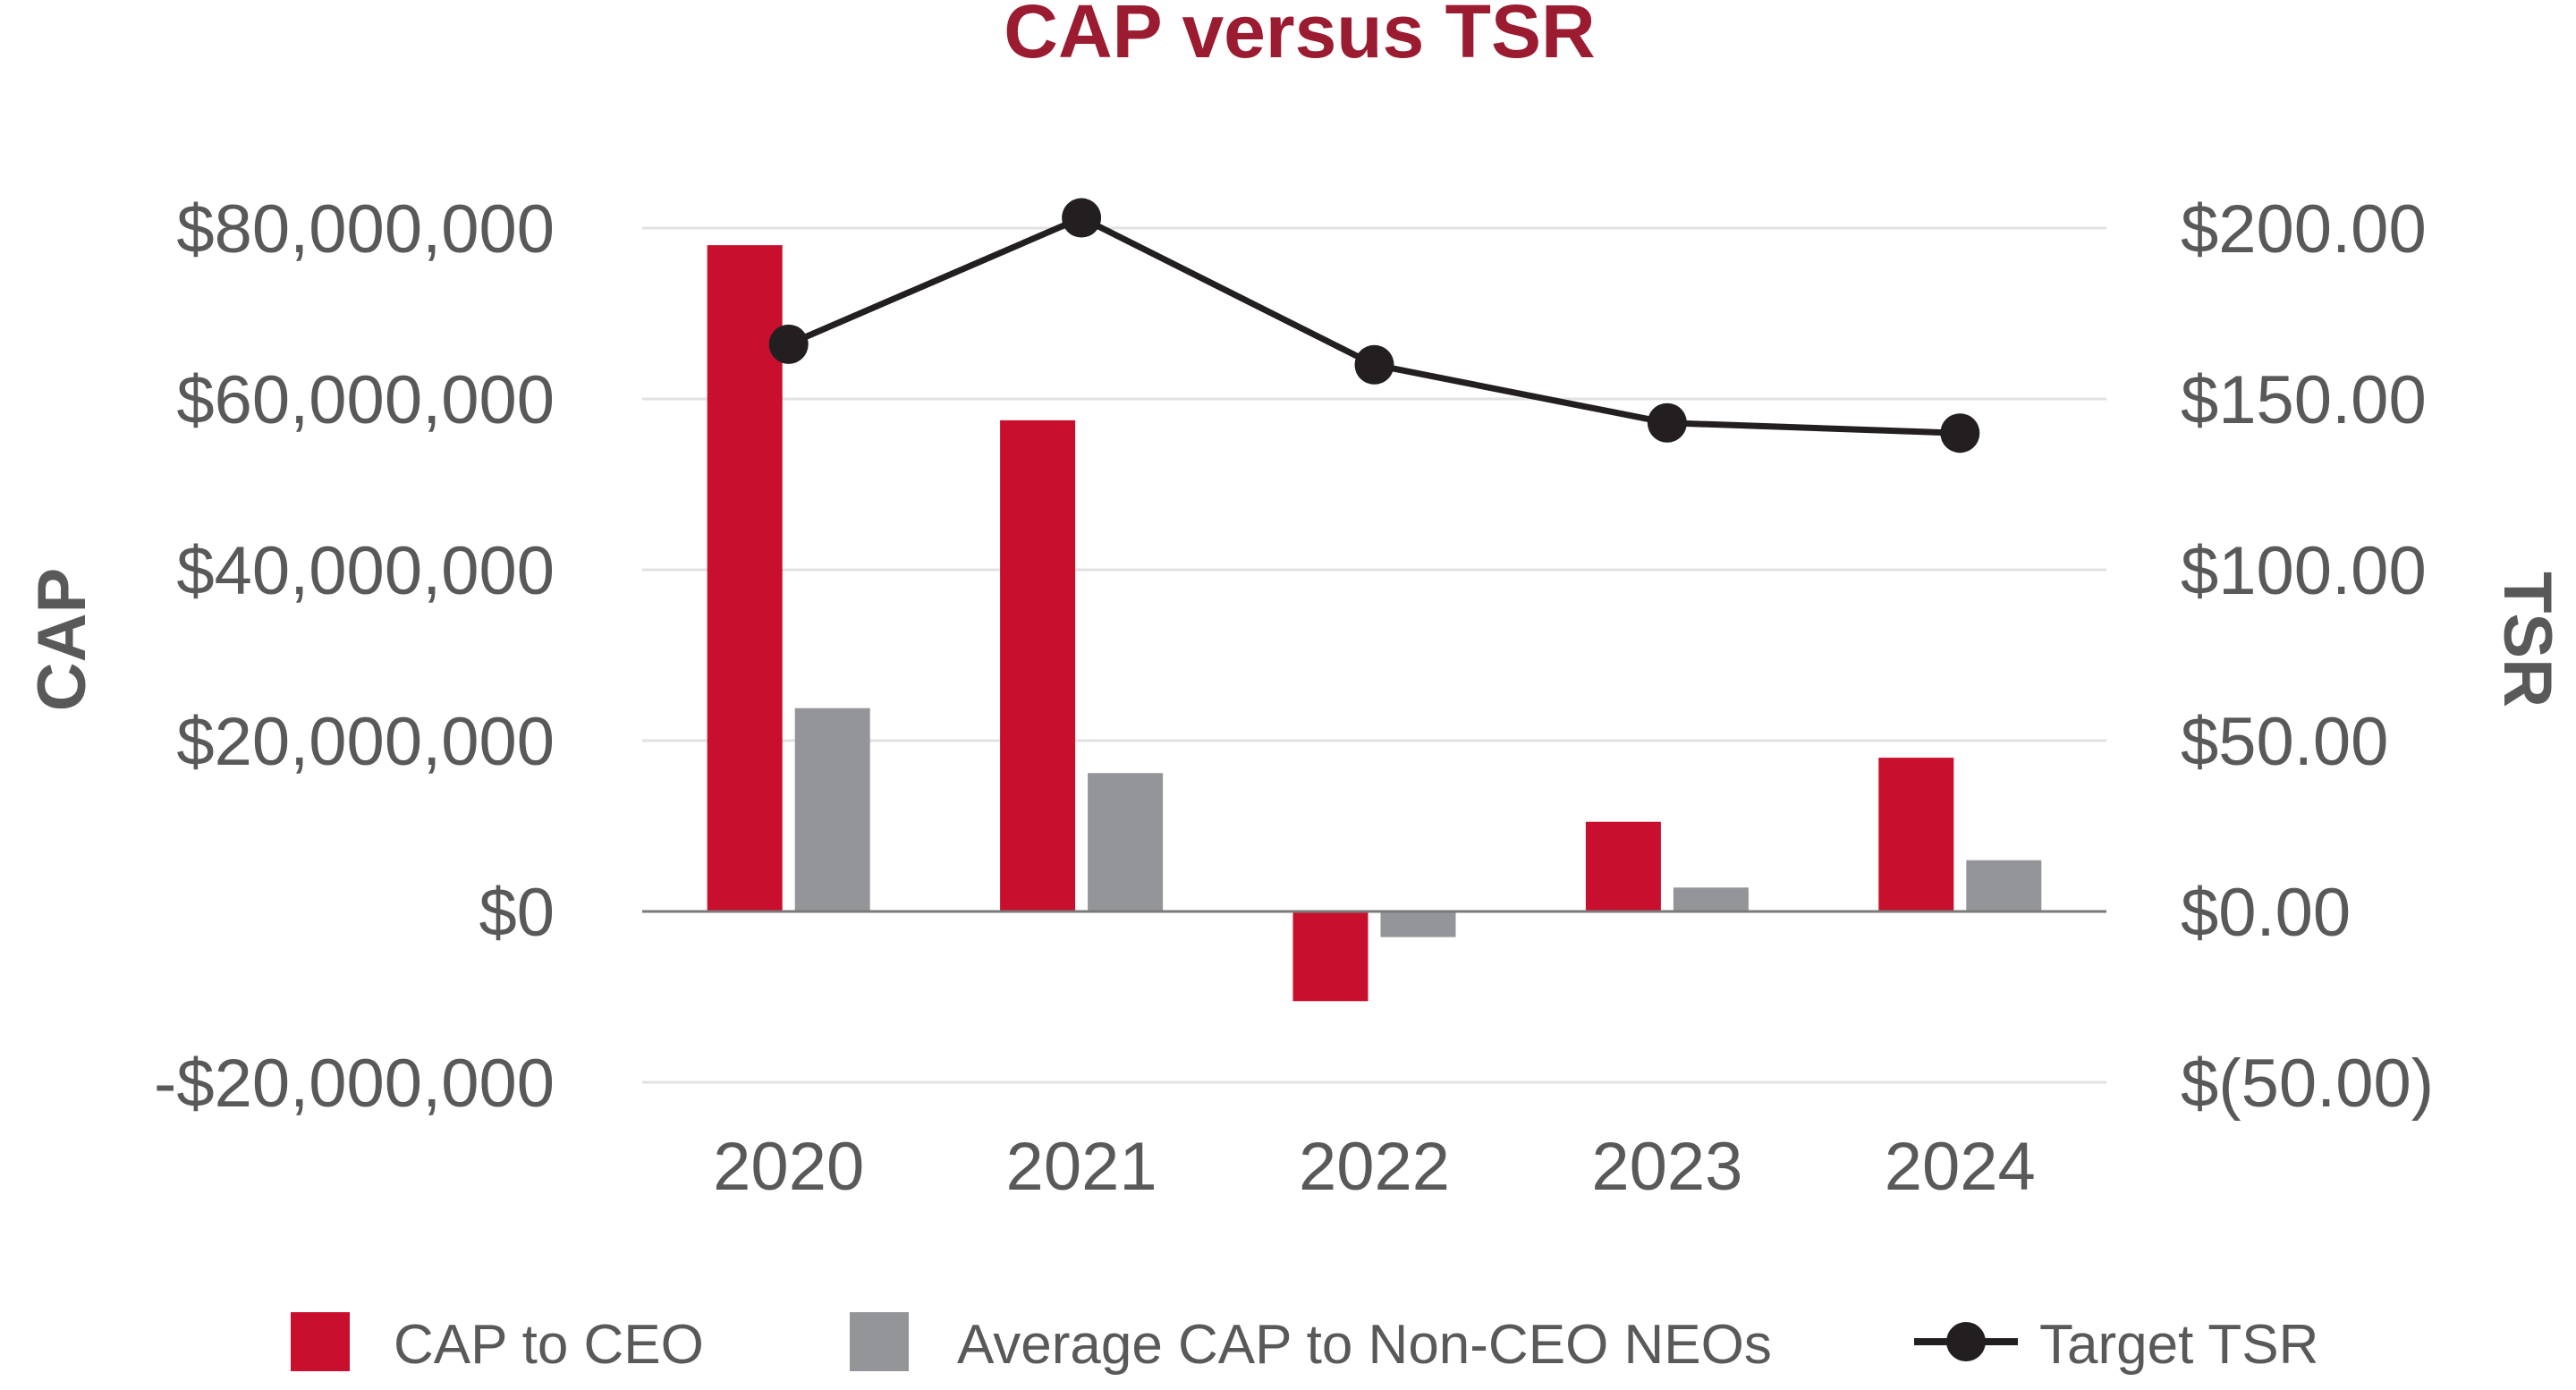 The height and width of the screenshot is (1390, 2576). I want to click on legend-marker, so click(1966, 1341).